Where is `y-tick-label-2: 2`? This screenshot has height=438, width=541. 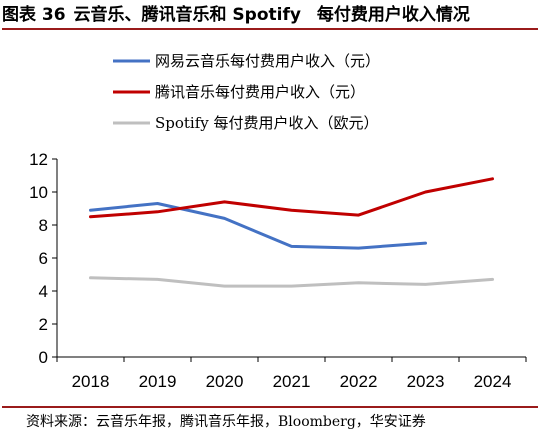
y-tick-label-2: 2 is located at coordinates (43, 324).